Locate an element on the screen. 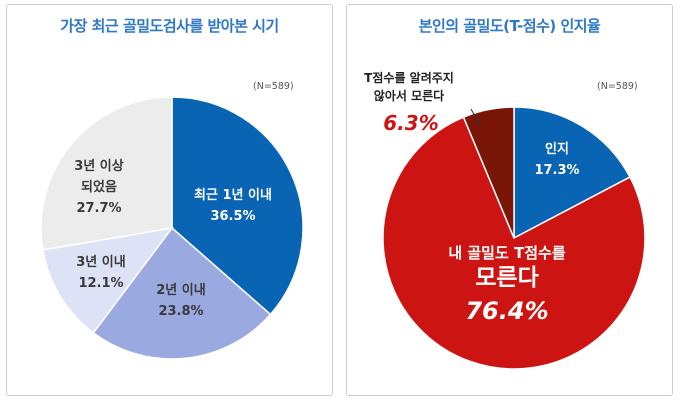 The width and height of the screenshot is (680, 401). slice-value-within-1-year: 36.5% is located at coordinates (232, 216).